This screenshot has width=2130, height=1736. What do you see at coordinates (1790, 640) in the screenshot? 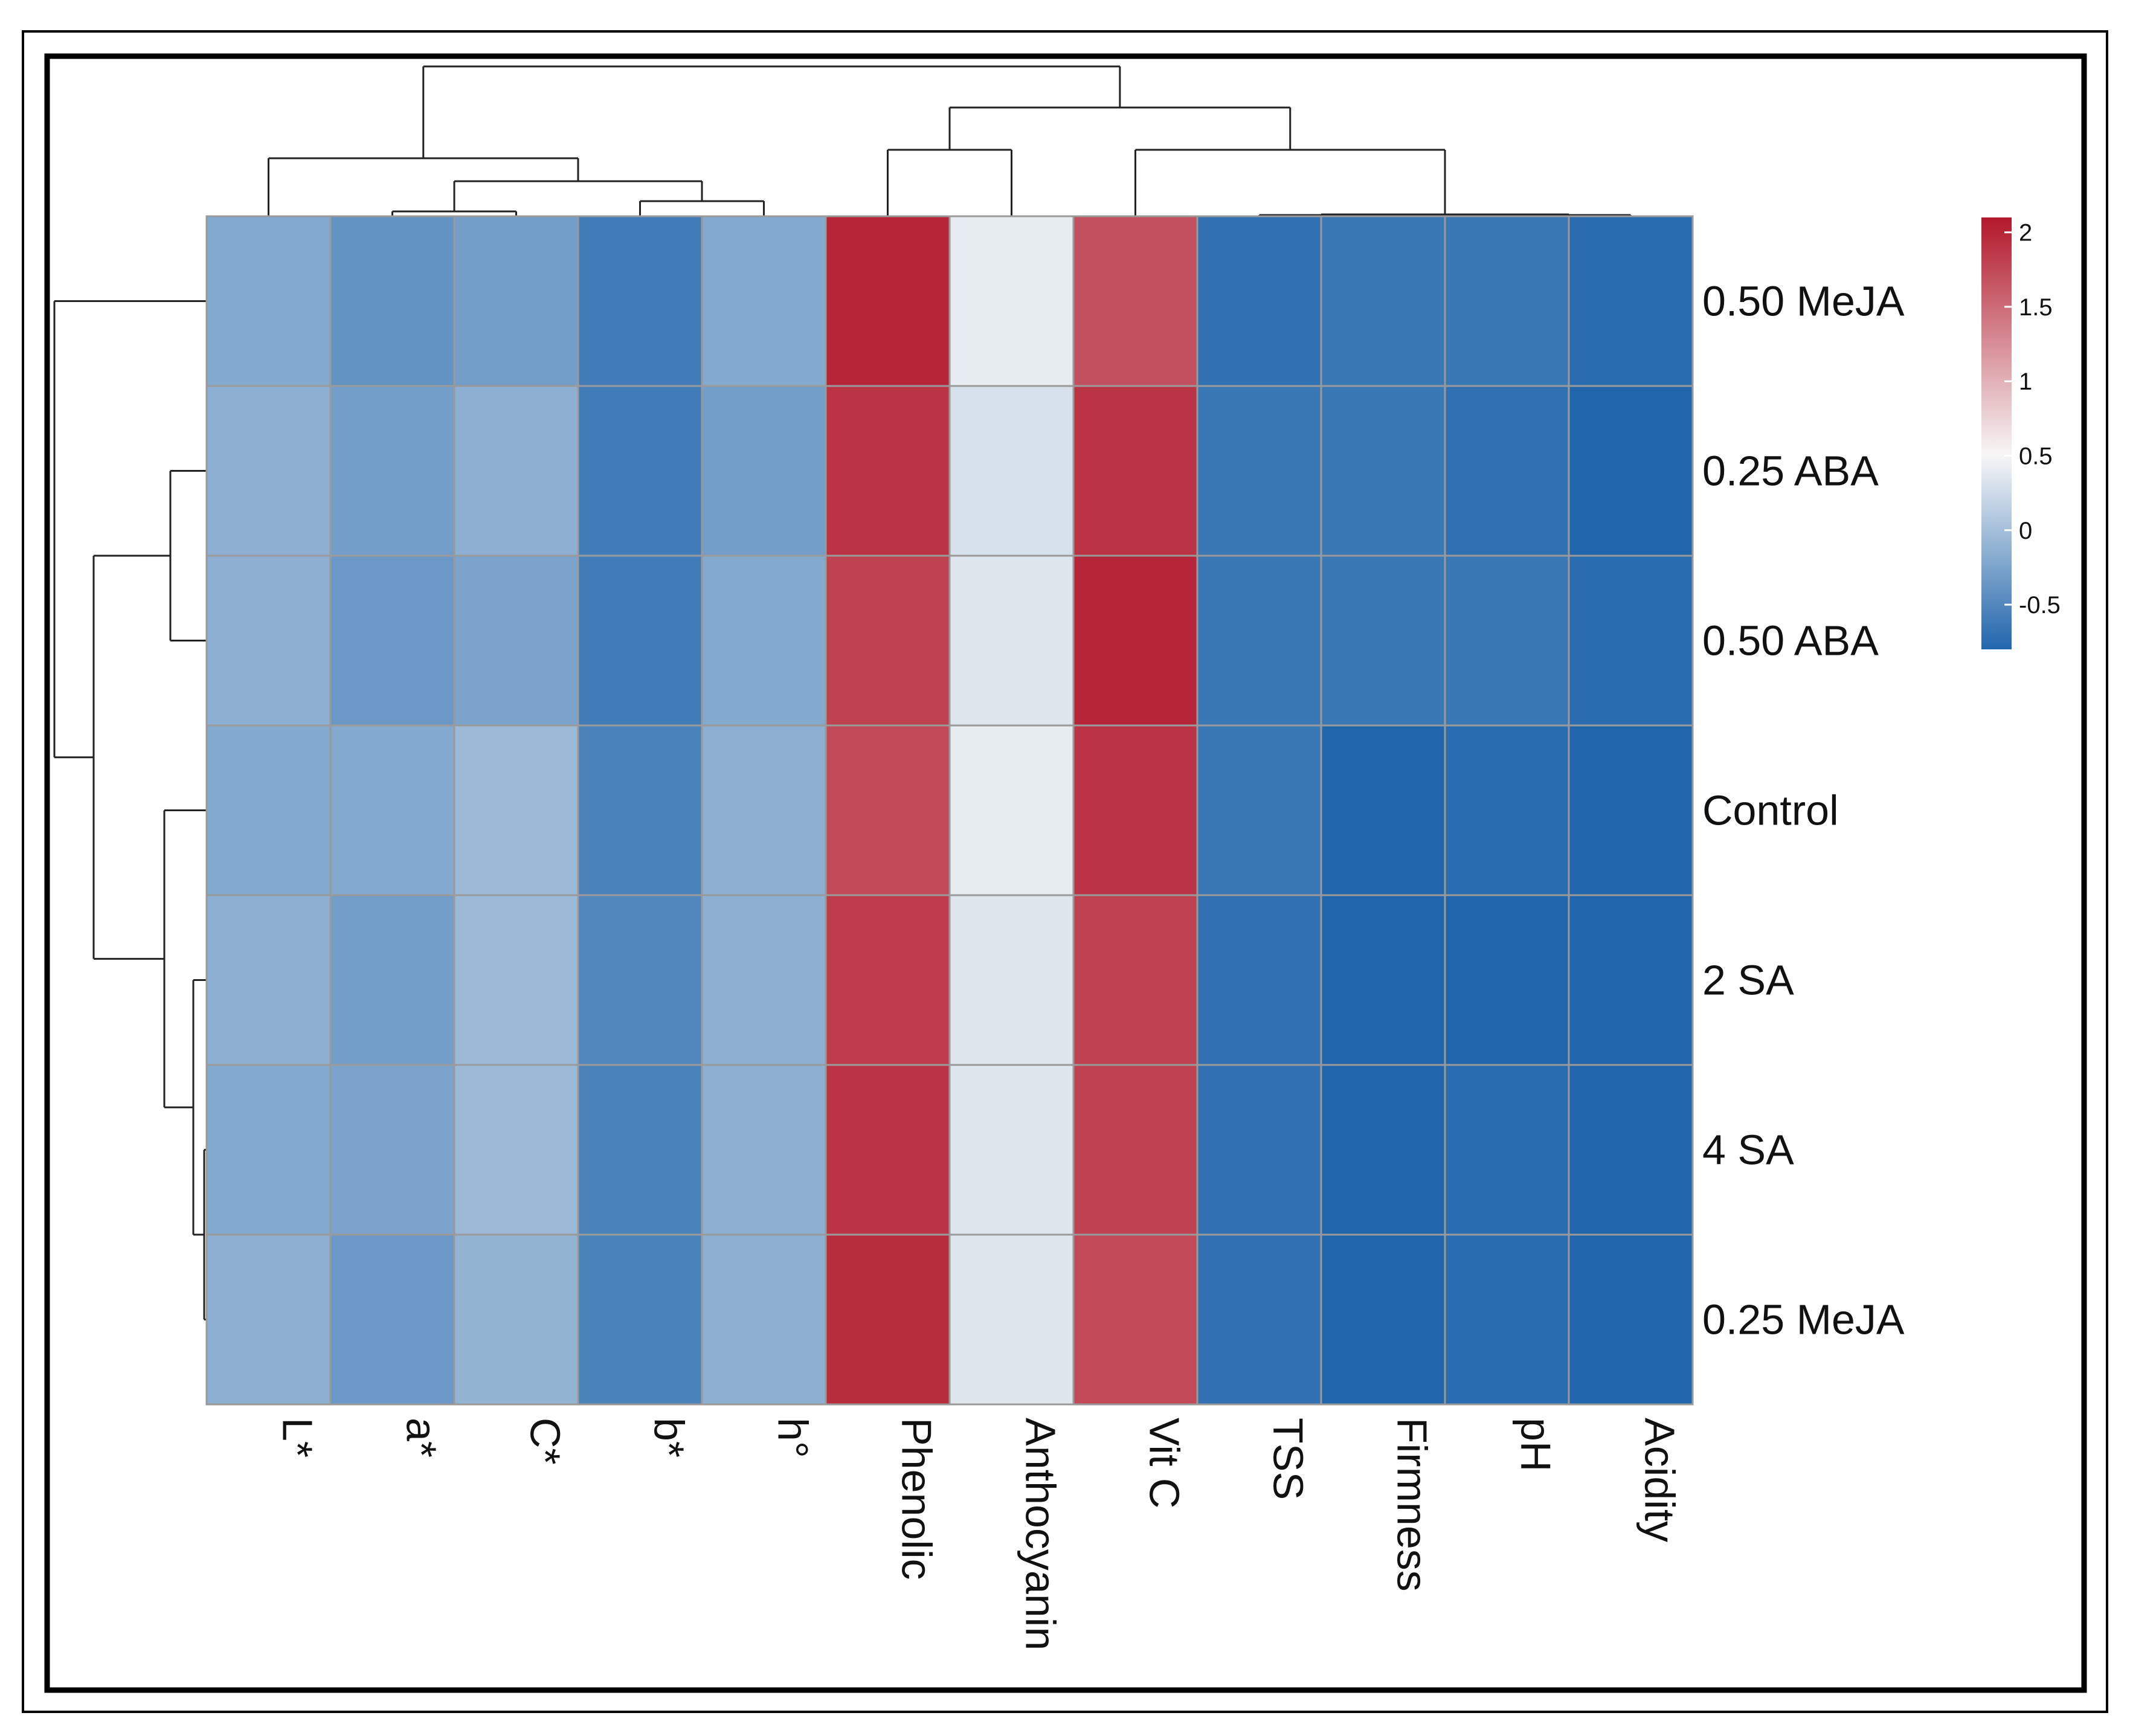
I see `row-label: 0.50 ABA` at bounding box center [1790, 640].